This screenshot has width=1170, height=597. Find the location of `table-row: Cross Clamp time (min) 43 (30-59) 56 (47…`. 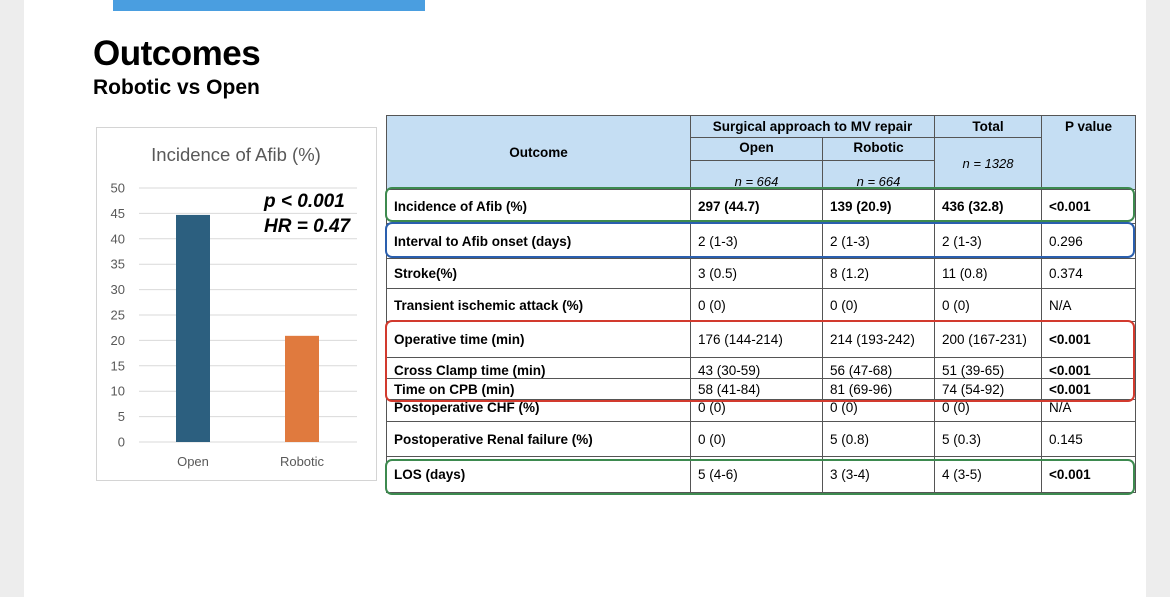

table-row: Cross Clamp time (min) 43 (30-59) 56 (47… is located at coordinates (761, 368).